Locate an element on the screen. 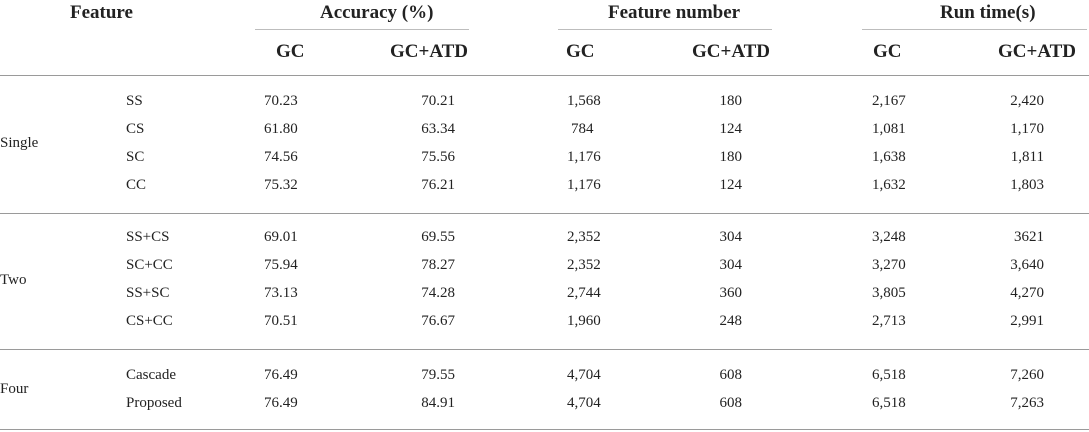 This screenshot has width=1089, height=432. run-time-gc-cell: 3,270 is located at coordinates (889, 265).